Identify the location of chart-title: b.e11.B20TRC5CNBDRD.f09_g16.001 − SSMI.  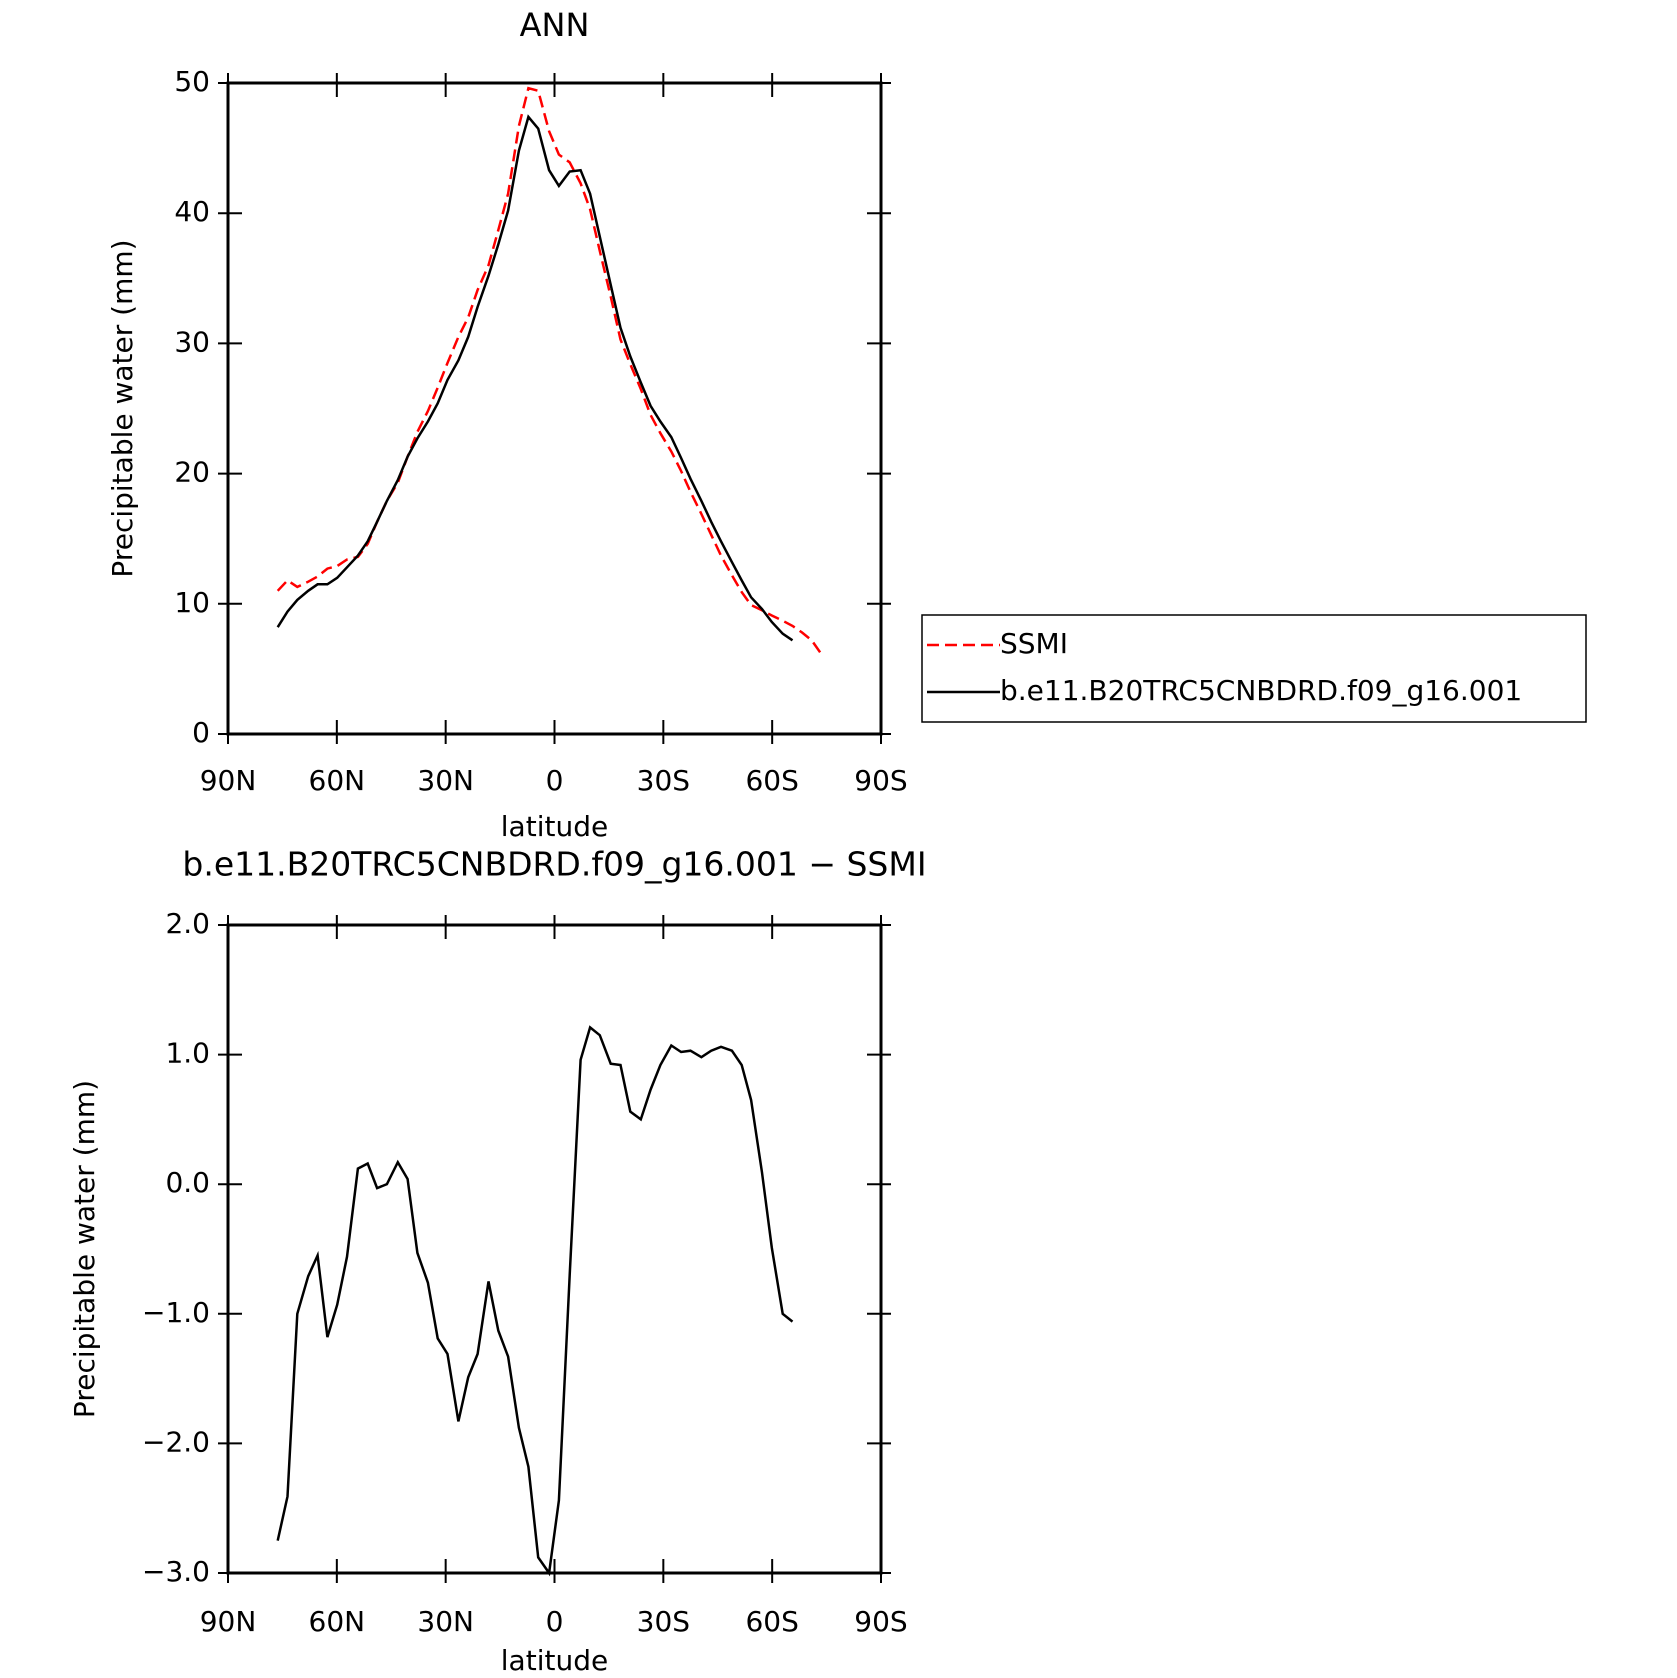
(554, 864).